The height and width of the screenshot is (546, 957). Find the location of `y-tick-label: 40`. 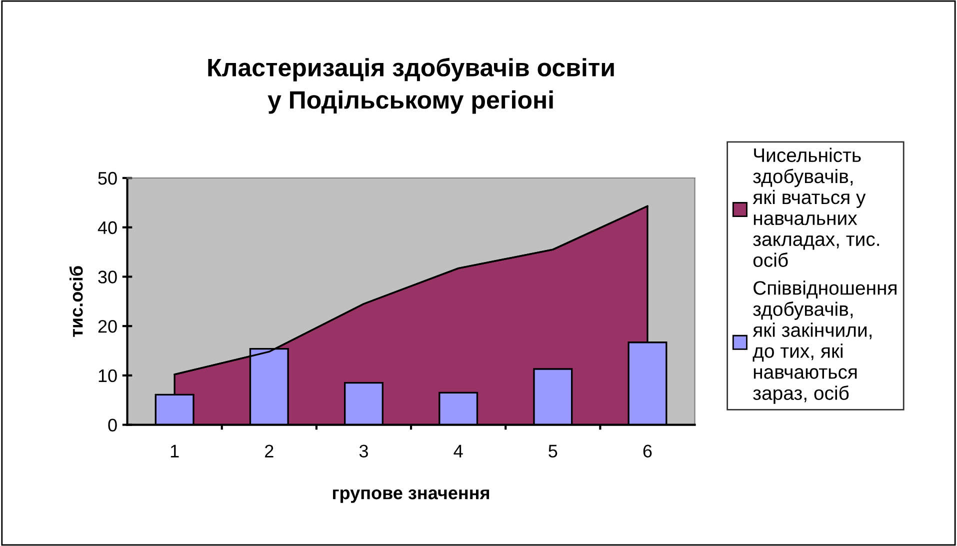

y-tick-label: 40 is located at coordinates (107, 227).